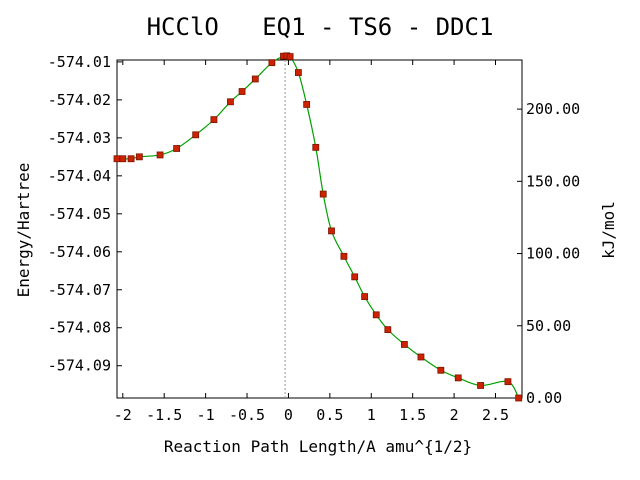 The height and width of the screenshot is (480, 640). What do you see at coordinates (79, 366) in the screenshot?
I see `y-tick-label: -574.09` at bounding box center [79, 366].